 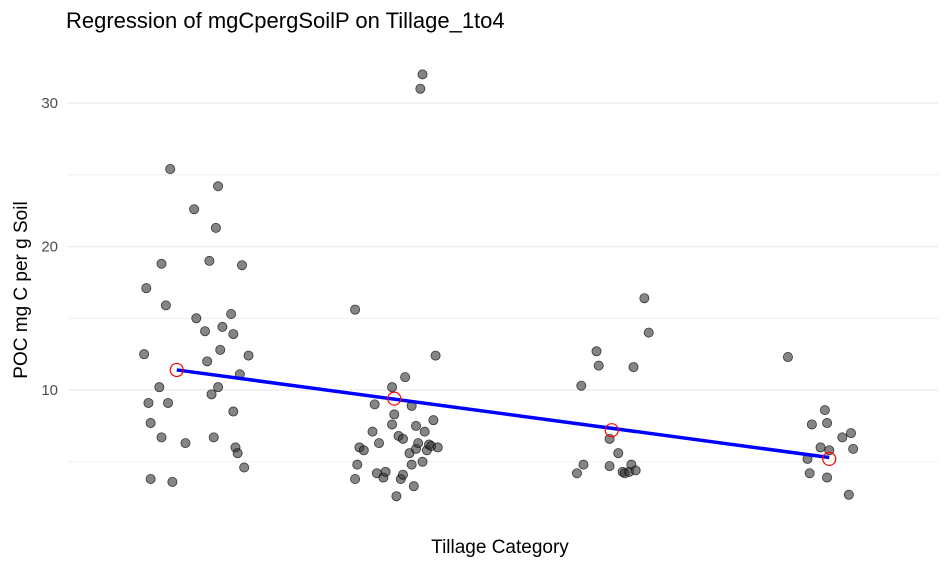 I want to click on y-axis-label: POC mg C per g Soil, so click(x=21, y=290).